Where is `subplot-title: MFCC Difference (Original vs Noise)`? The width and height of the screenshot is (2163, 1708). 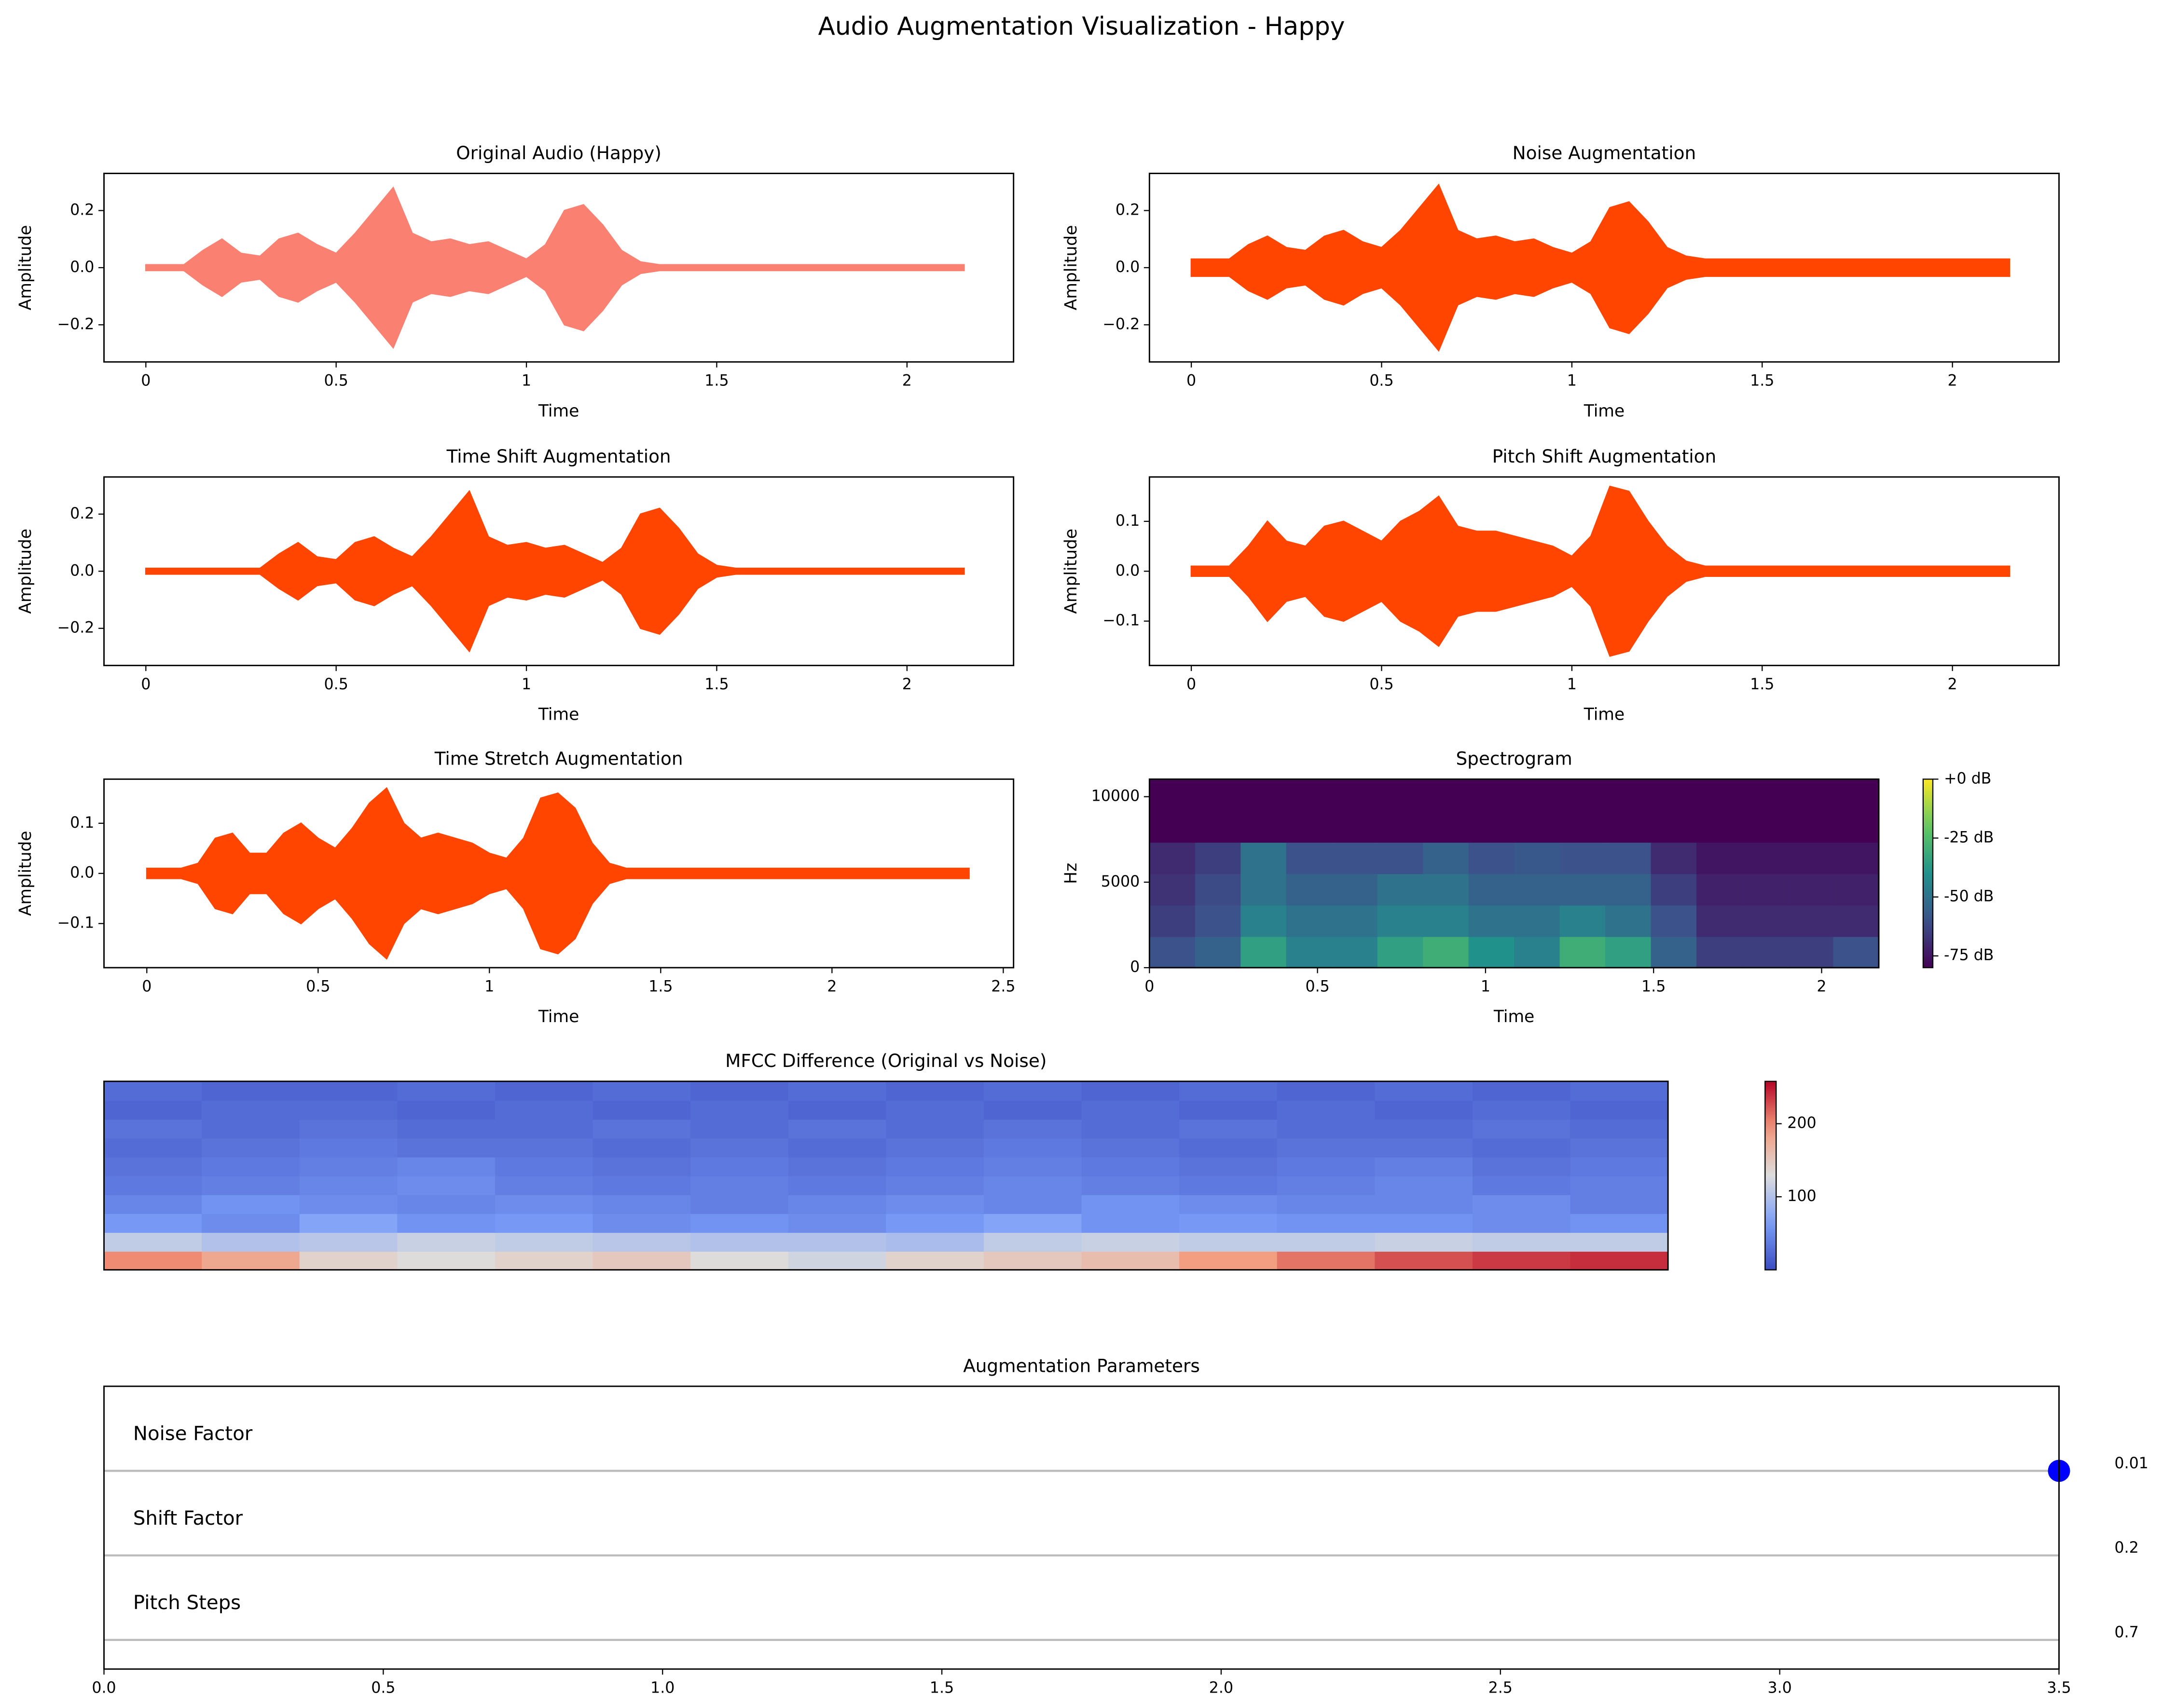
subplot-title: MFCC Difference (Original vs Noise) is located at coordinates (886, 1060).